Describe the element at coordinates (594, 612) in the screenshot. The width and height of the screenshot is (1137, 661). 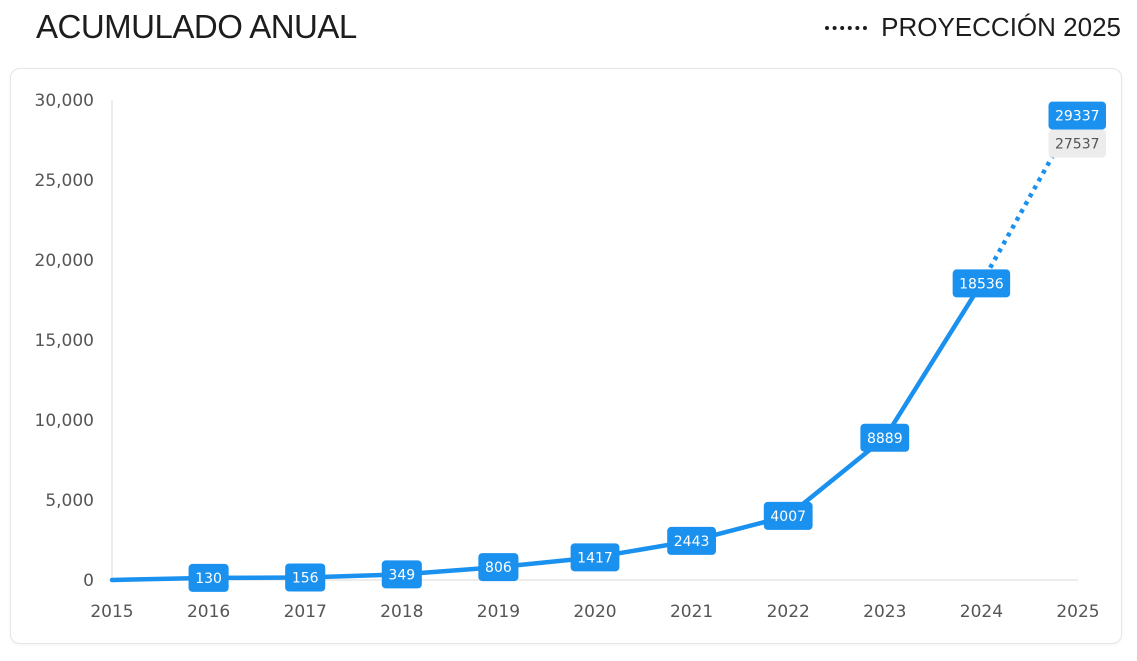
I see `x-tick-label: 2020` at that location.